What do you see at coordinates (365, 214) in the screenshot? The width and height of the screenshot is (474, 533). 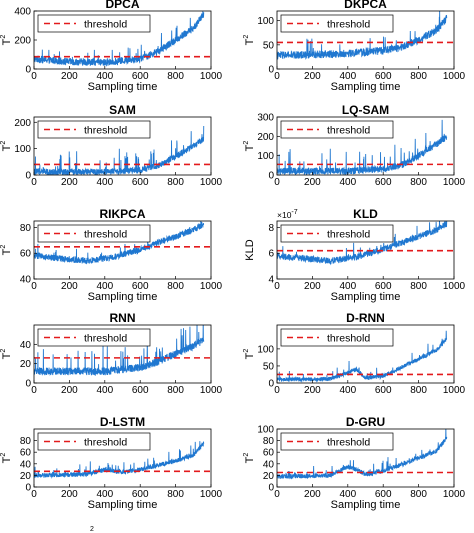 I see `plot-title: KLD` at bounding box center [365, 214].